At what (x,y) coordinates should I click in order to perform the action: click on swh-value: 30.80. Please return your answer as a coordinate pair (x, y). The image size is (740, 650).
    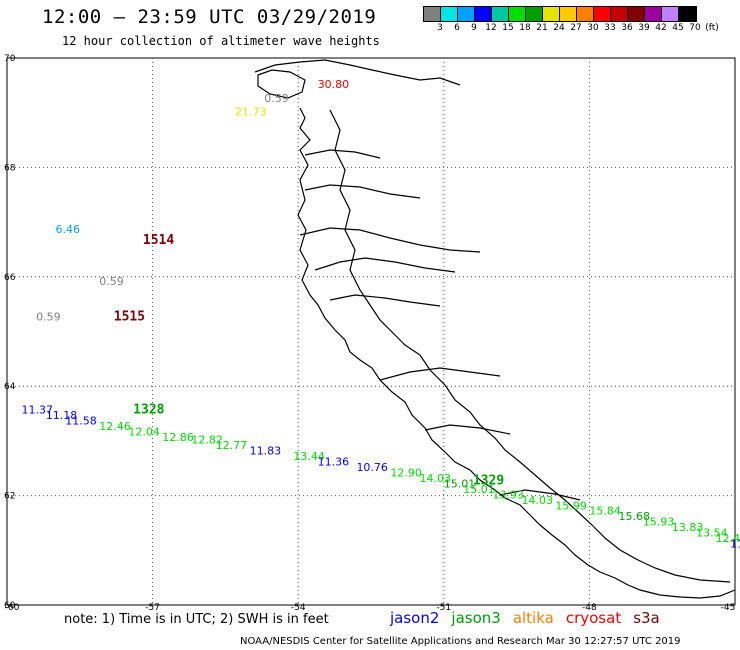
    Looking at the image, I should click on (334, 84).